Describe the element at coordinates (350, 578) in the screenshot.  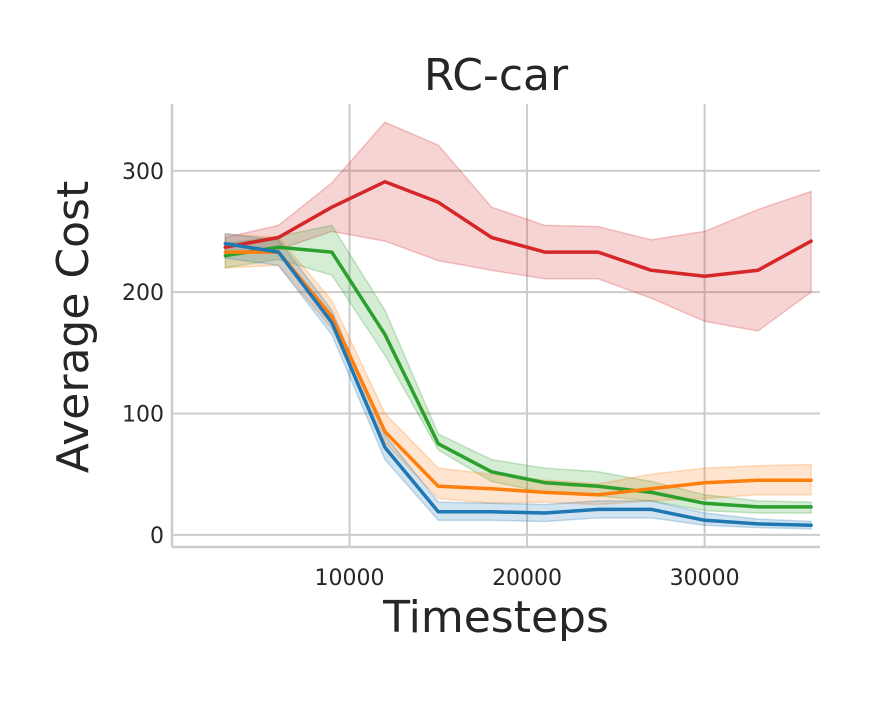
I see `x-tick-label: 10000` at that location.